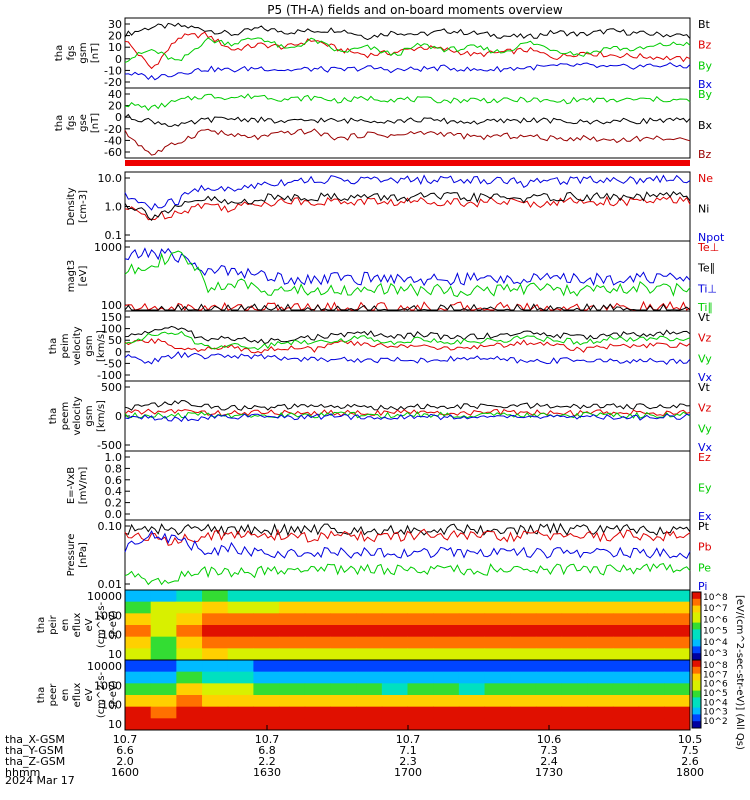 This screenshot has height=800, width=750. Describe the element at coordinates (101, 346) in the screenshot. I see `y-axis-label: [km/s]` at that location.